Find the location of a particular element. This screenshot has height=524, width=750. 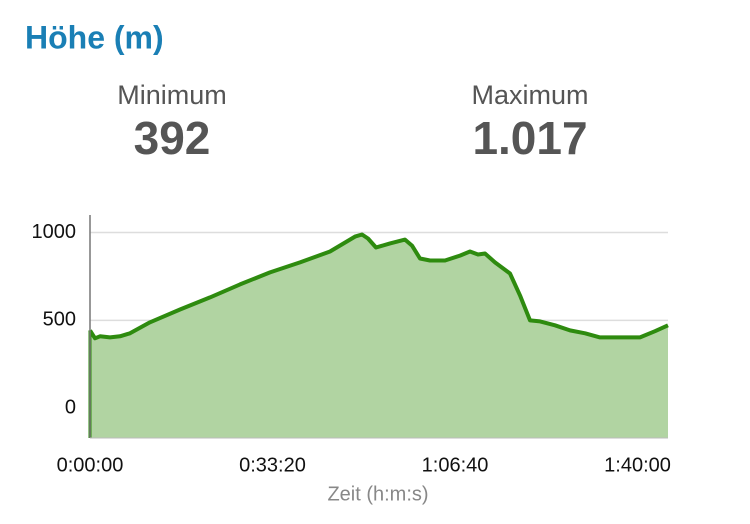

x-tick-label: 0:00:00 is located at coordinates (90, 465).